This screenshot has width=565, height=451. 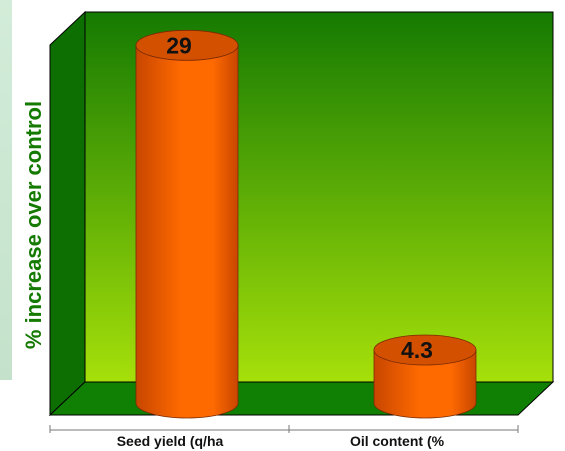 I want to click on left-edge-band, so click(x=6, y=190).